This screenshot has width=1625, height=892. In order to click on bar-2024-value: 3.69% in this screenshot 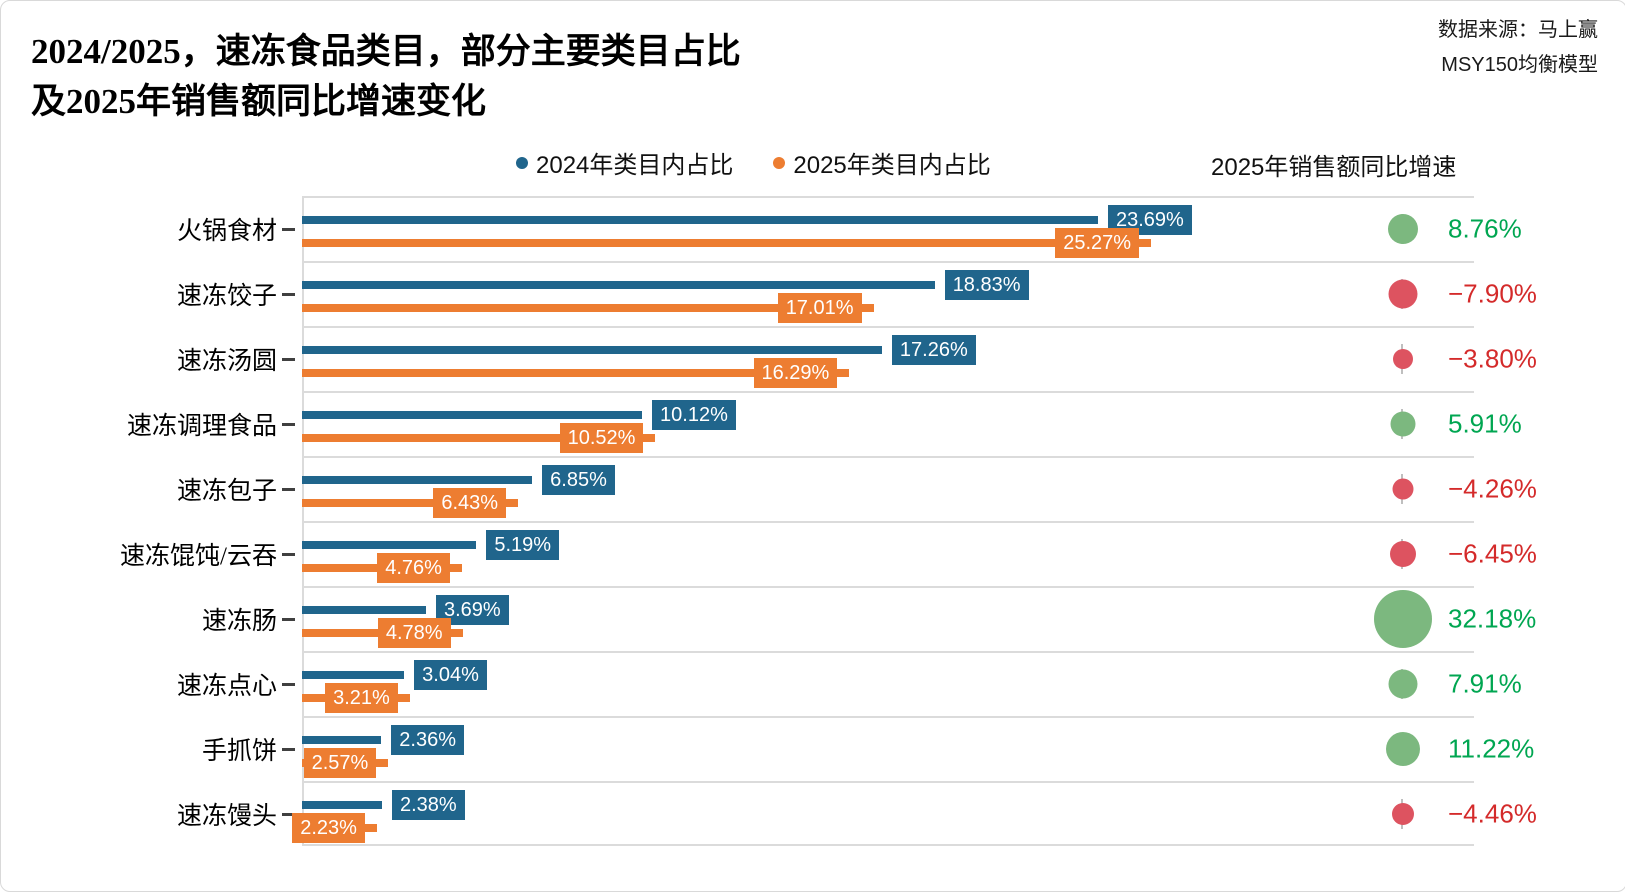, I will do `click(472, 610)`.